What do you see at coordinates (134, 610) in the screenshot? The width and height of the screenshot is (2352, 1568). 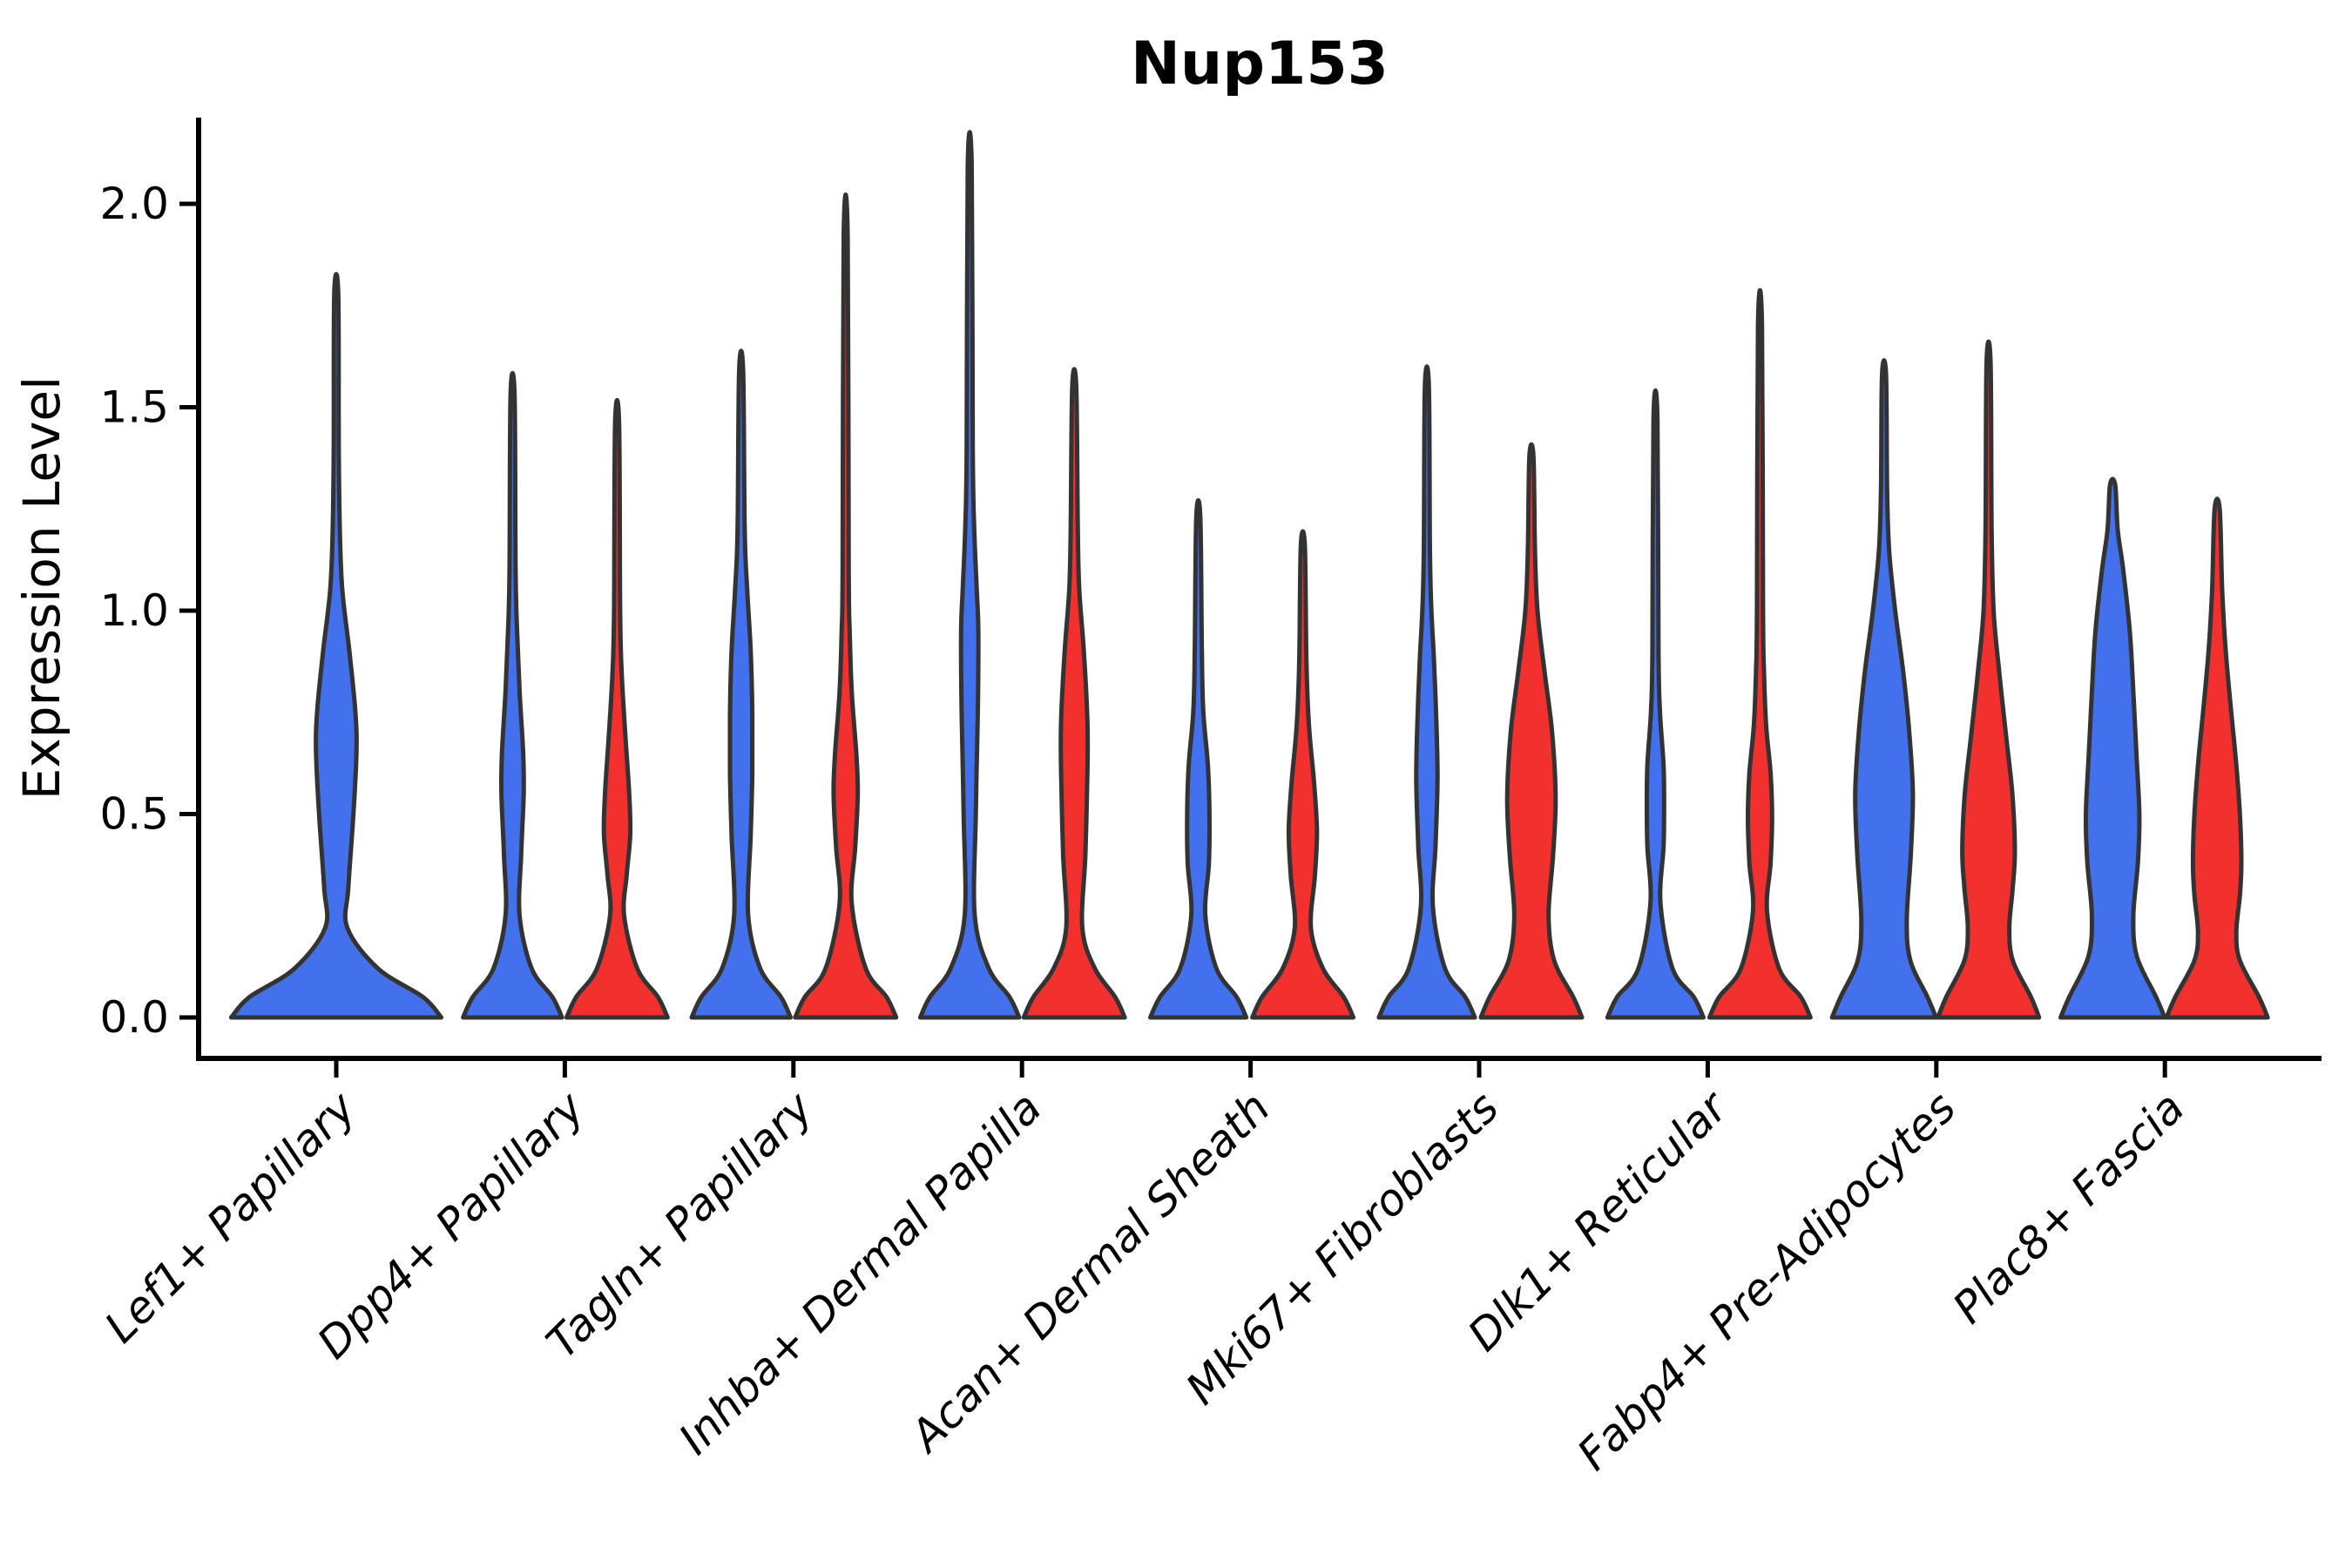 I see `y-tick-label: 1.0` at bounding box center [134, 610].